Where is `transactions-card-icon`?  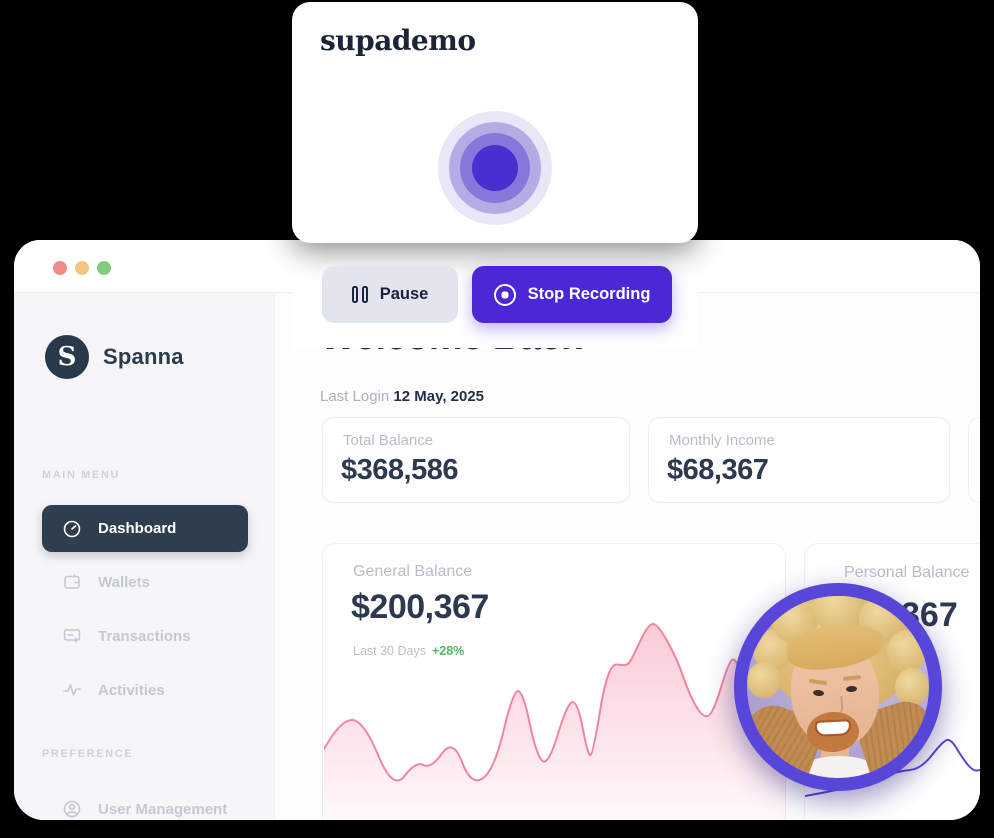 transactions-card-icon is located at coordinates (72, 636).